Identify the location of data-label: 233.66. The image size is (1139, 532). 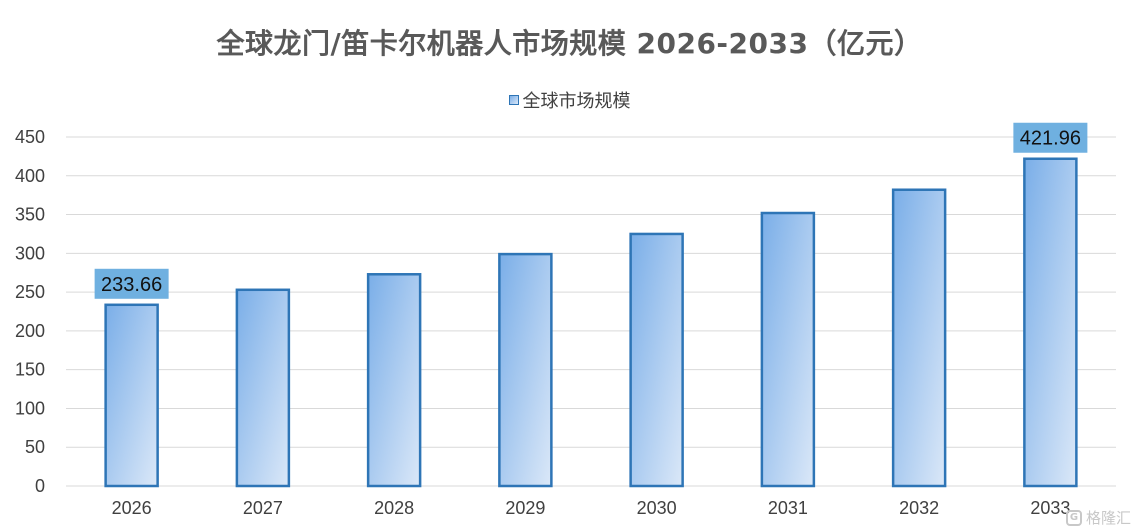
(131, 285).